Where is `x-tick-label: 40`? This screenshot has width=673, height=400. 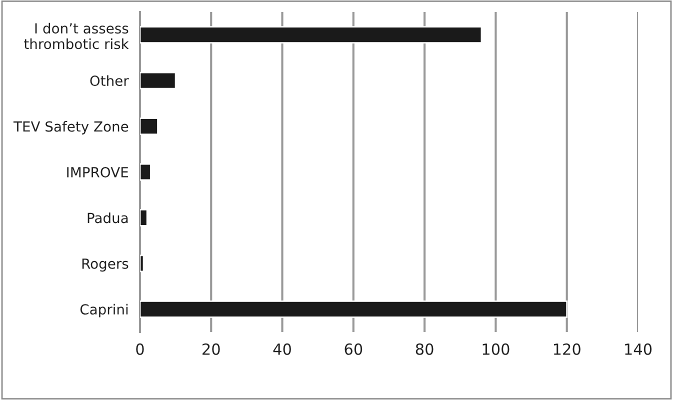
x-tick-label: 40 is located at coordinates (282, 349).